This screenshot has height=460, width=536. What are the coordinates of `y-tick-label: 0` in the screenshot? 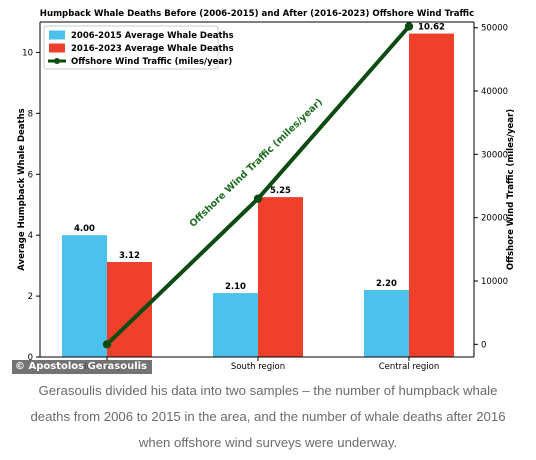 It's located at (30, 358).